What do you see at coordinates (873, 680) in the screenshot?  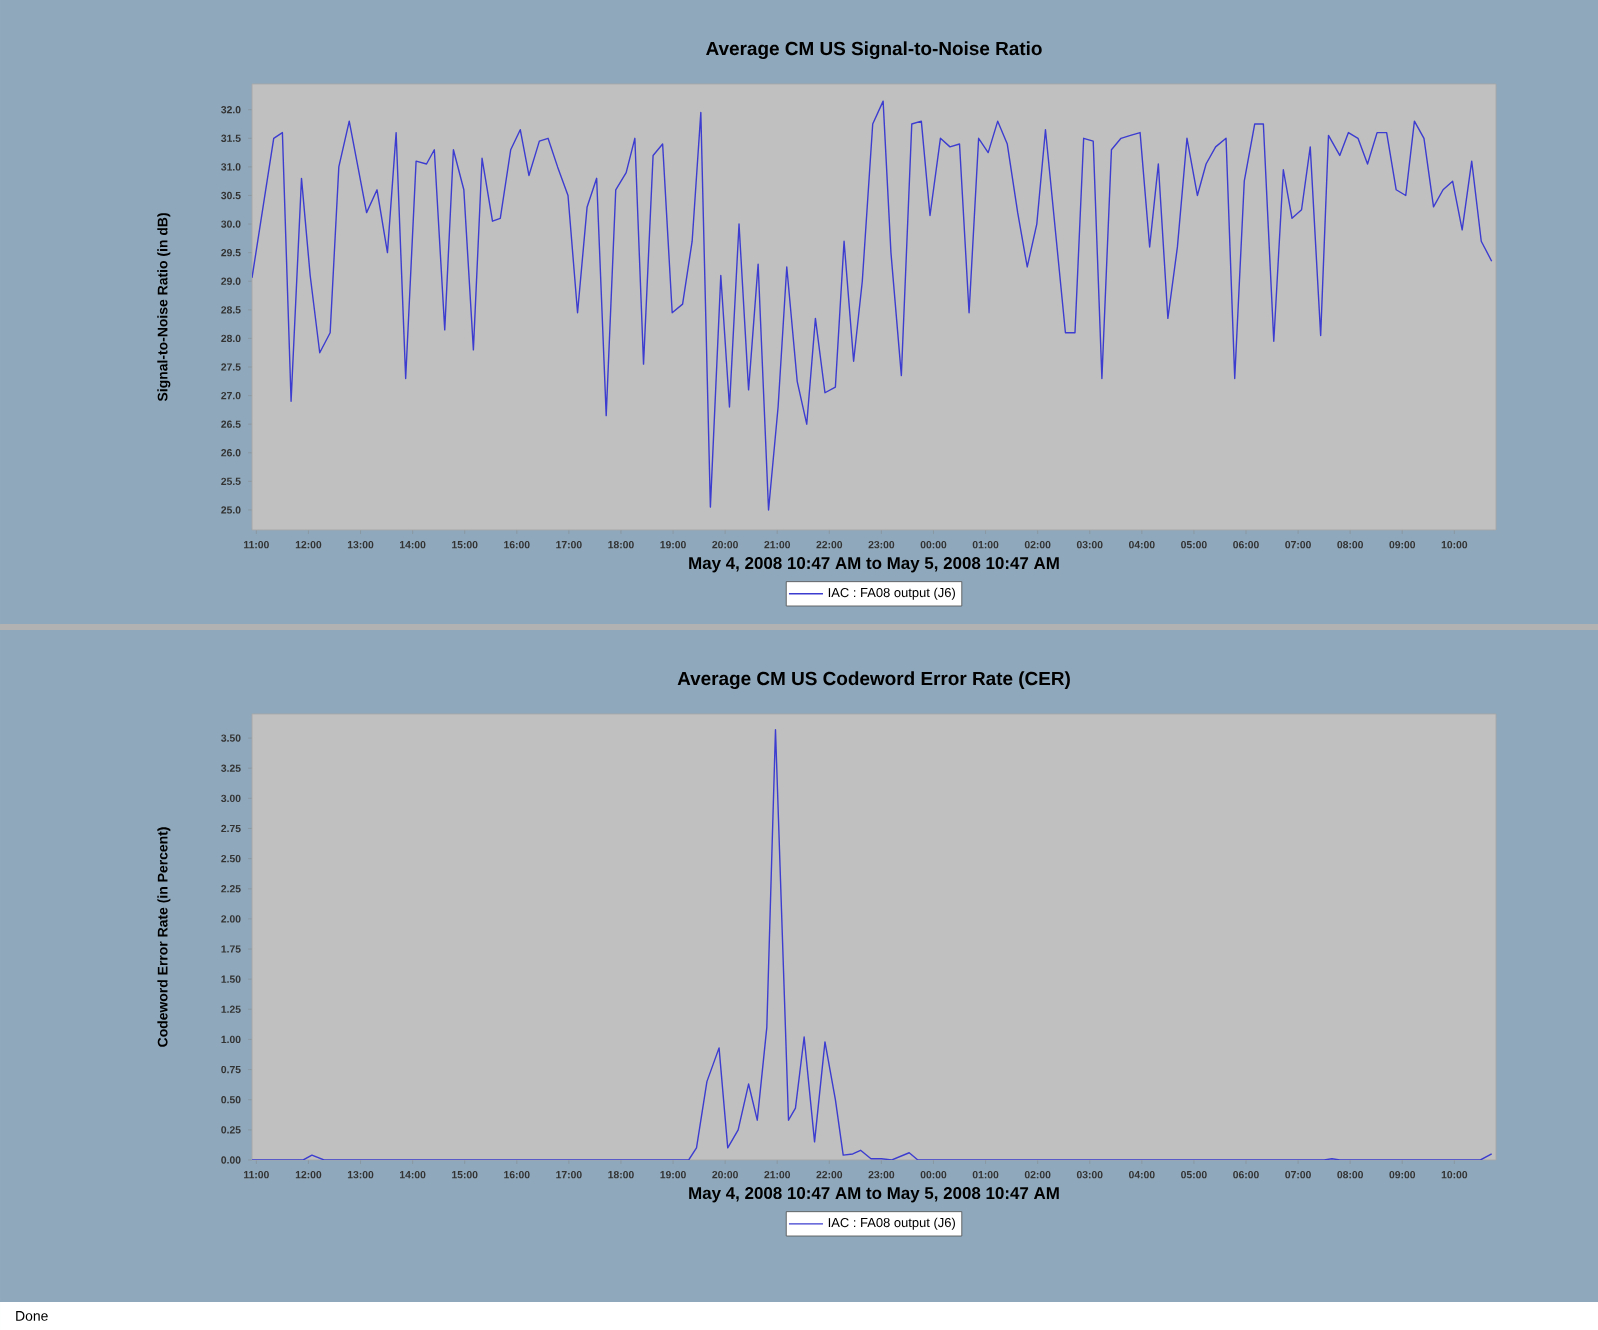 I see `chart-title: Average CM US Codeword Error Rate (CER)` at bounding box center [873, 680].